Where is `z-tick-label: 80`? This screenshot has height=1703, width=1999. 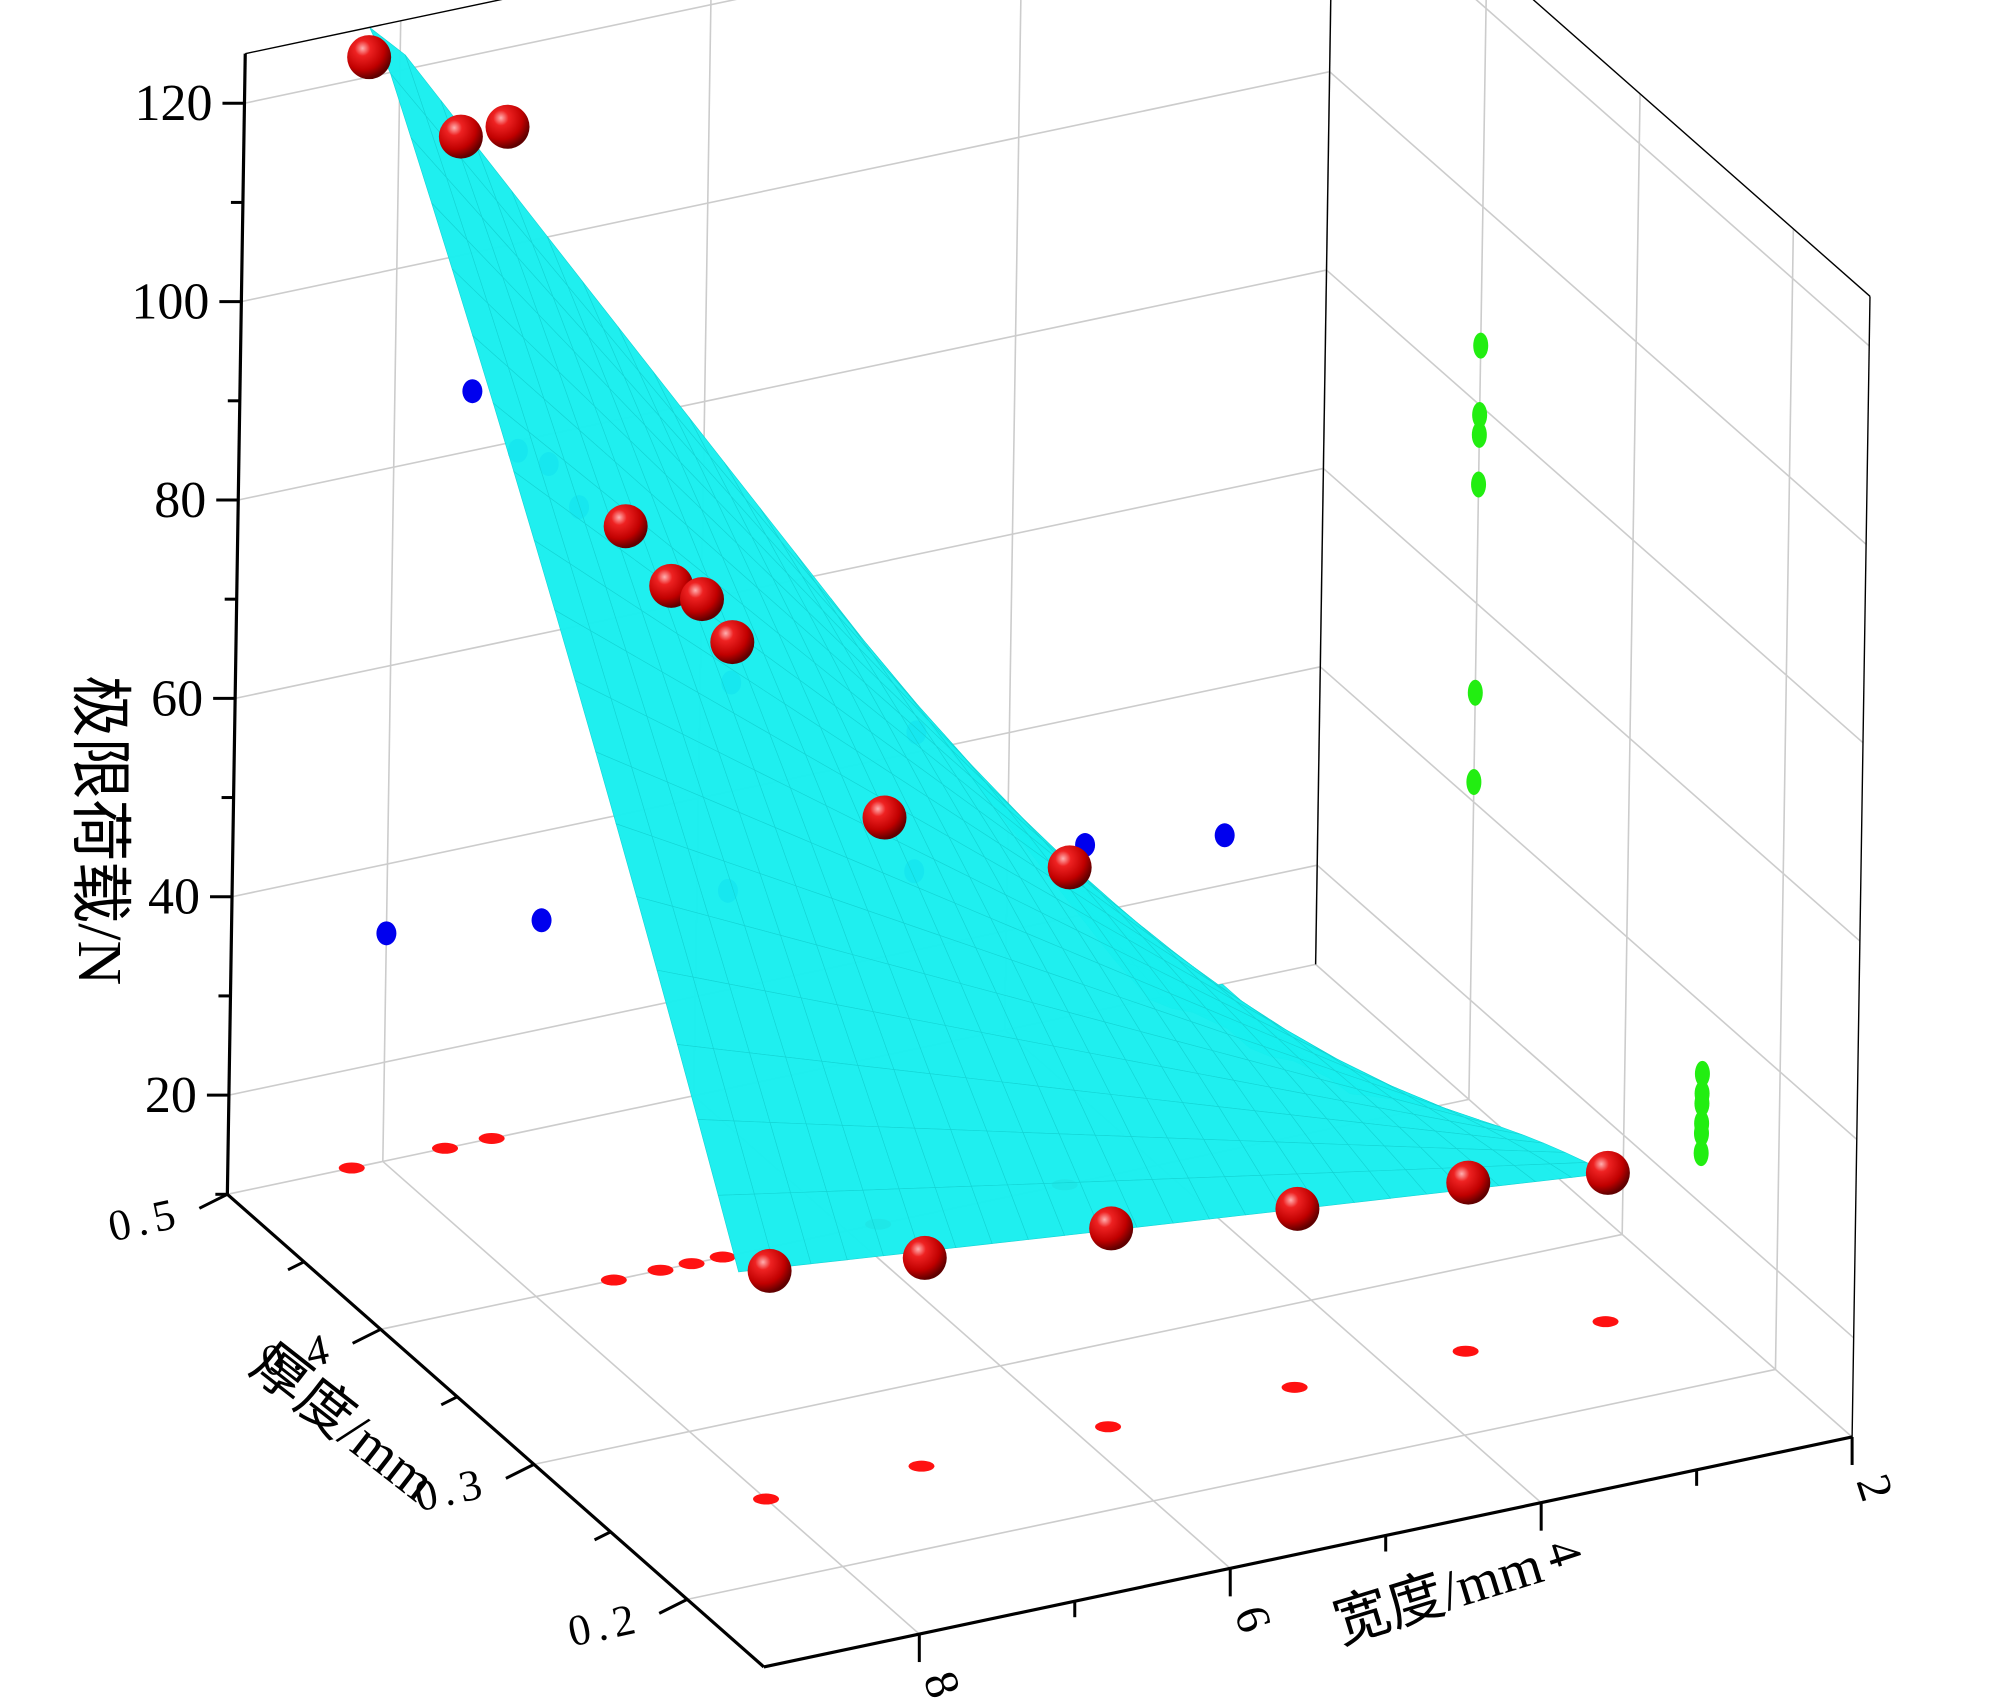
z-tick-label: 80 is located at coordinates (180, 500).